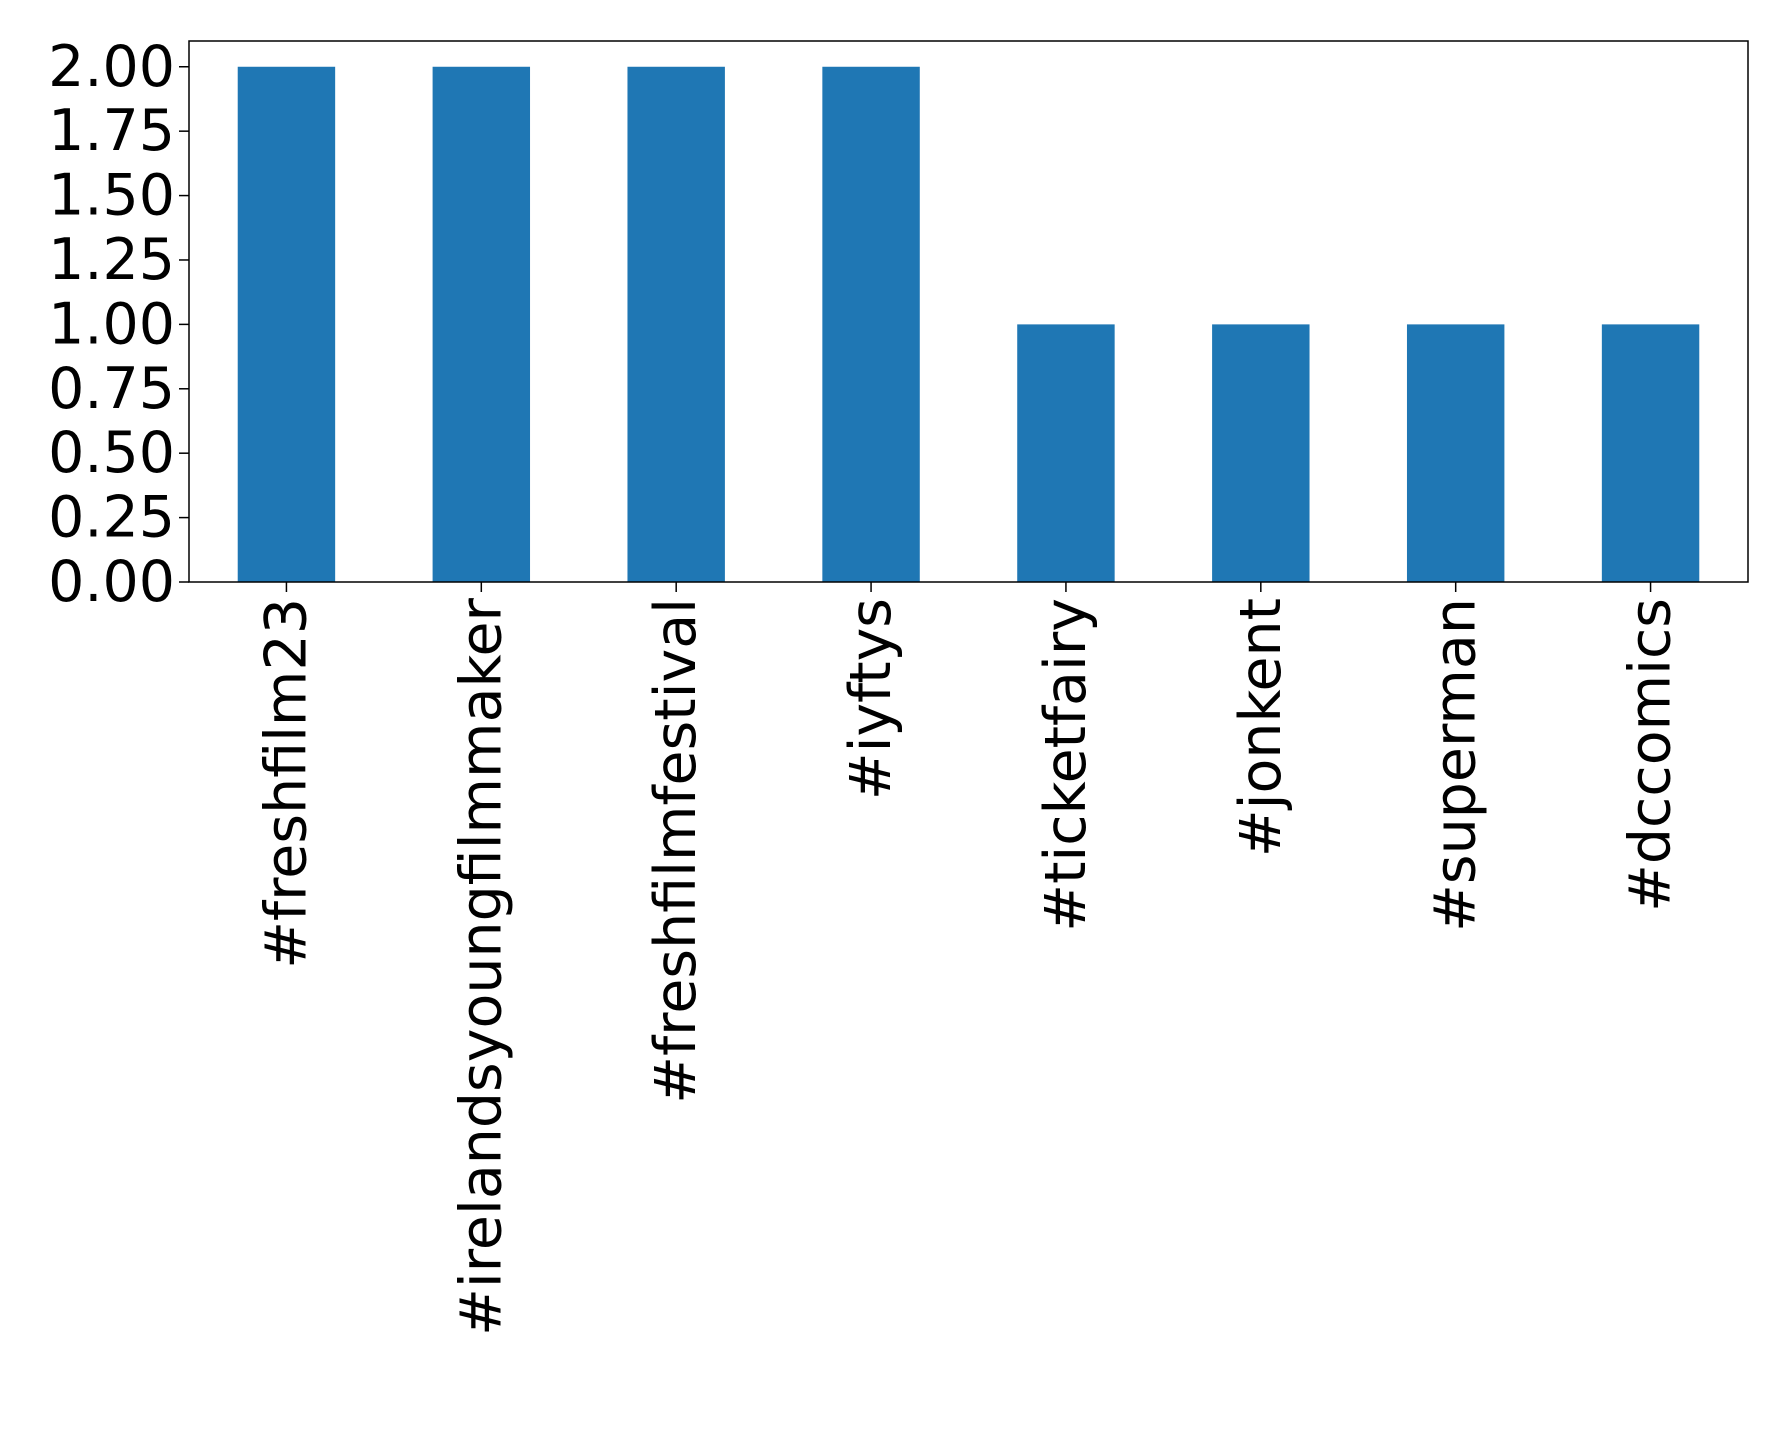 This screenshot has height=1437, width=1778. I want to click on y-tick-label: 2.00, so click(111, 67).